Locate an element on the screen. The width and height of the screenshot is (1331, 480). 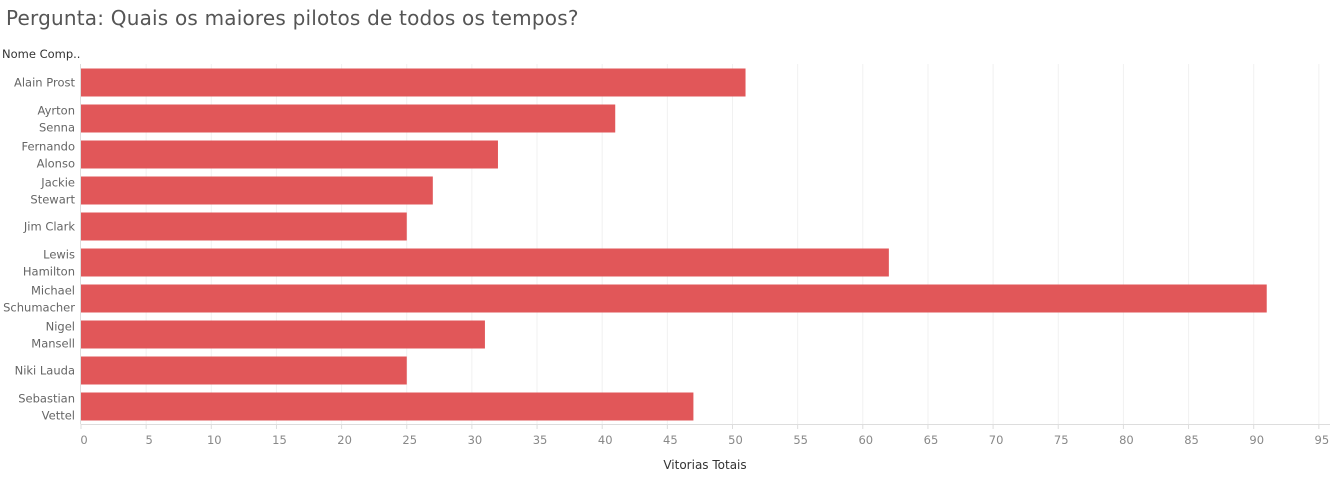
x-tick-label: 20 is located at coordinates (344, 440).